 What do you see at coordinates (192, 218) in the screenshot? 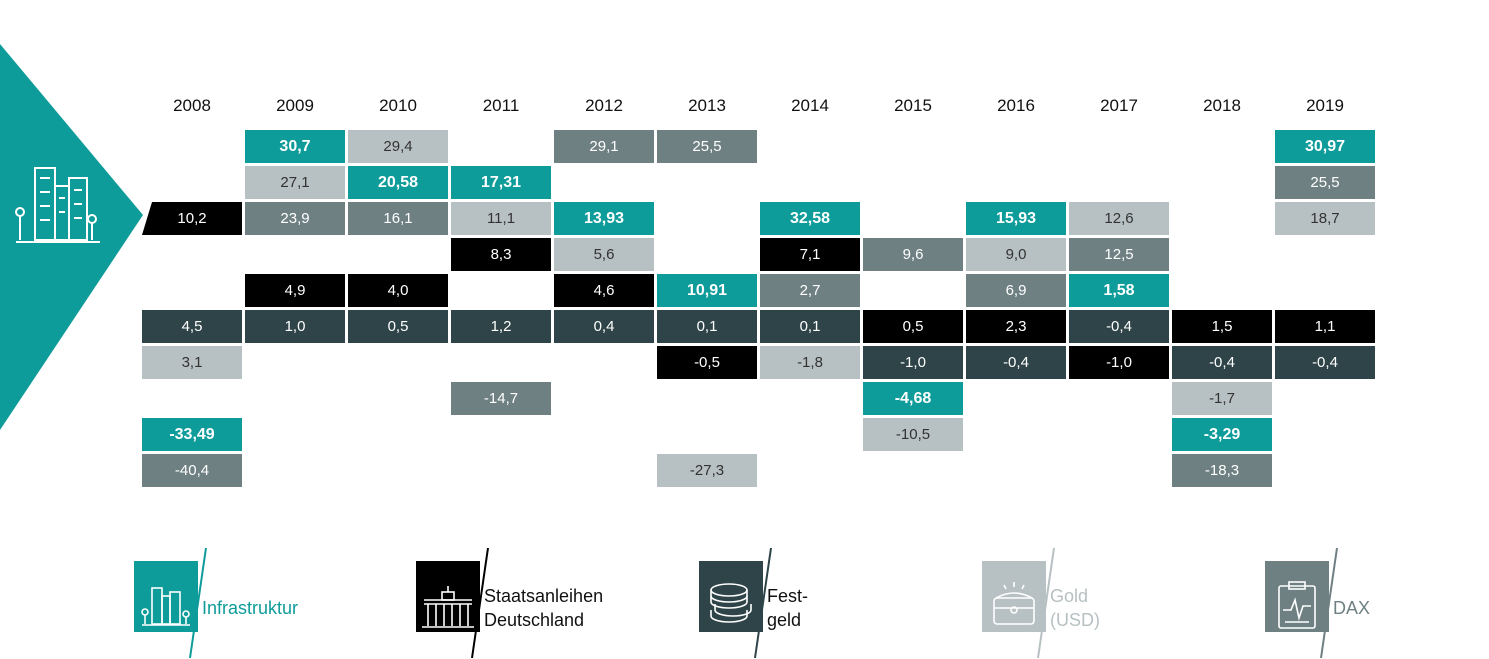
I see `cell-2008-staat: 10,2` at bounding box center [192, 218].